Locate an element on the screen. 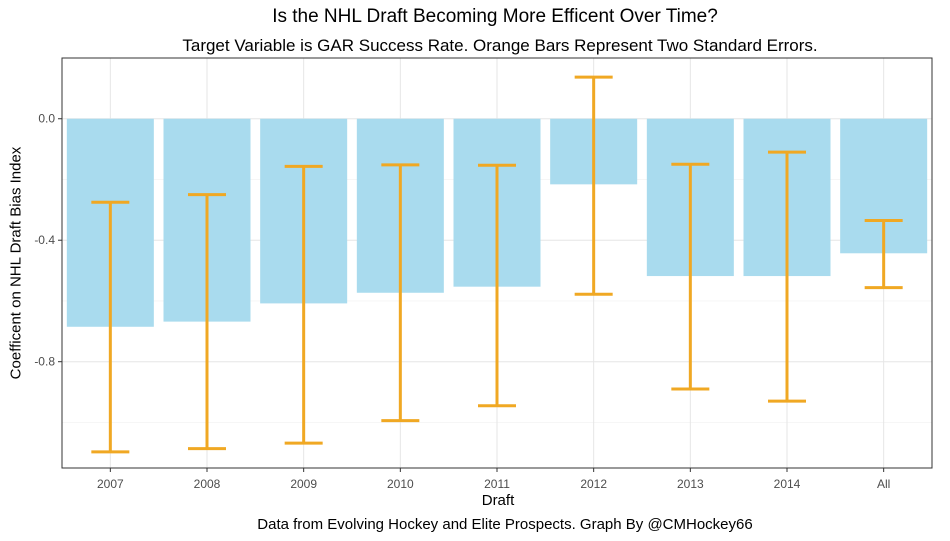  y-axis-label: Coefficent on NHL Draft Bias Index is located at coordinates (16, 263).